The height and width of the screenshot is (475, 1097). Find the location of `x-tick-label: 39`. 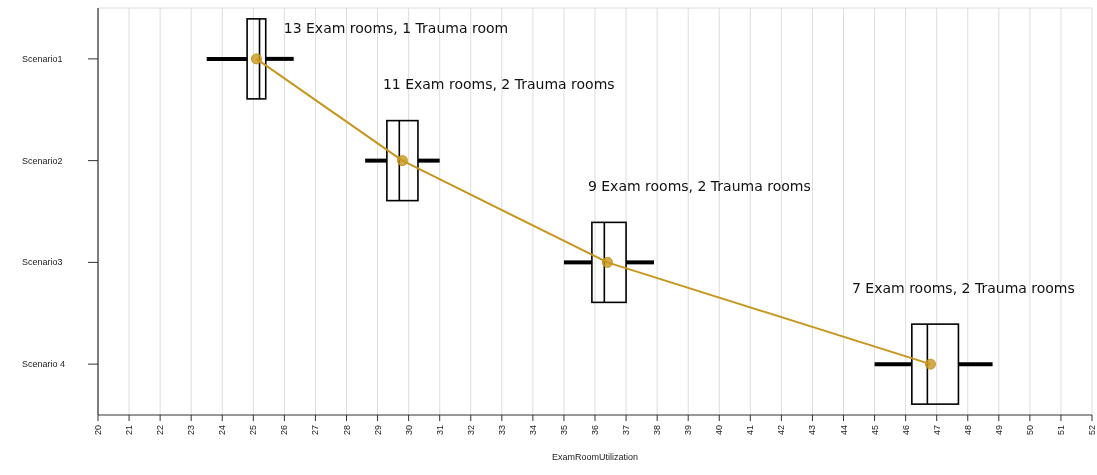

x-tick-label: 39 is located at coordinates (688, 430).